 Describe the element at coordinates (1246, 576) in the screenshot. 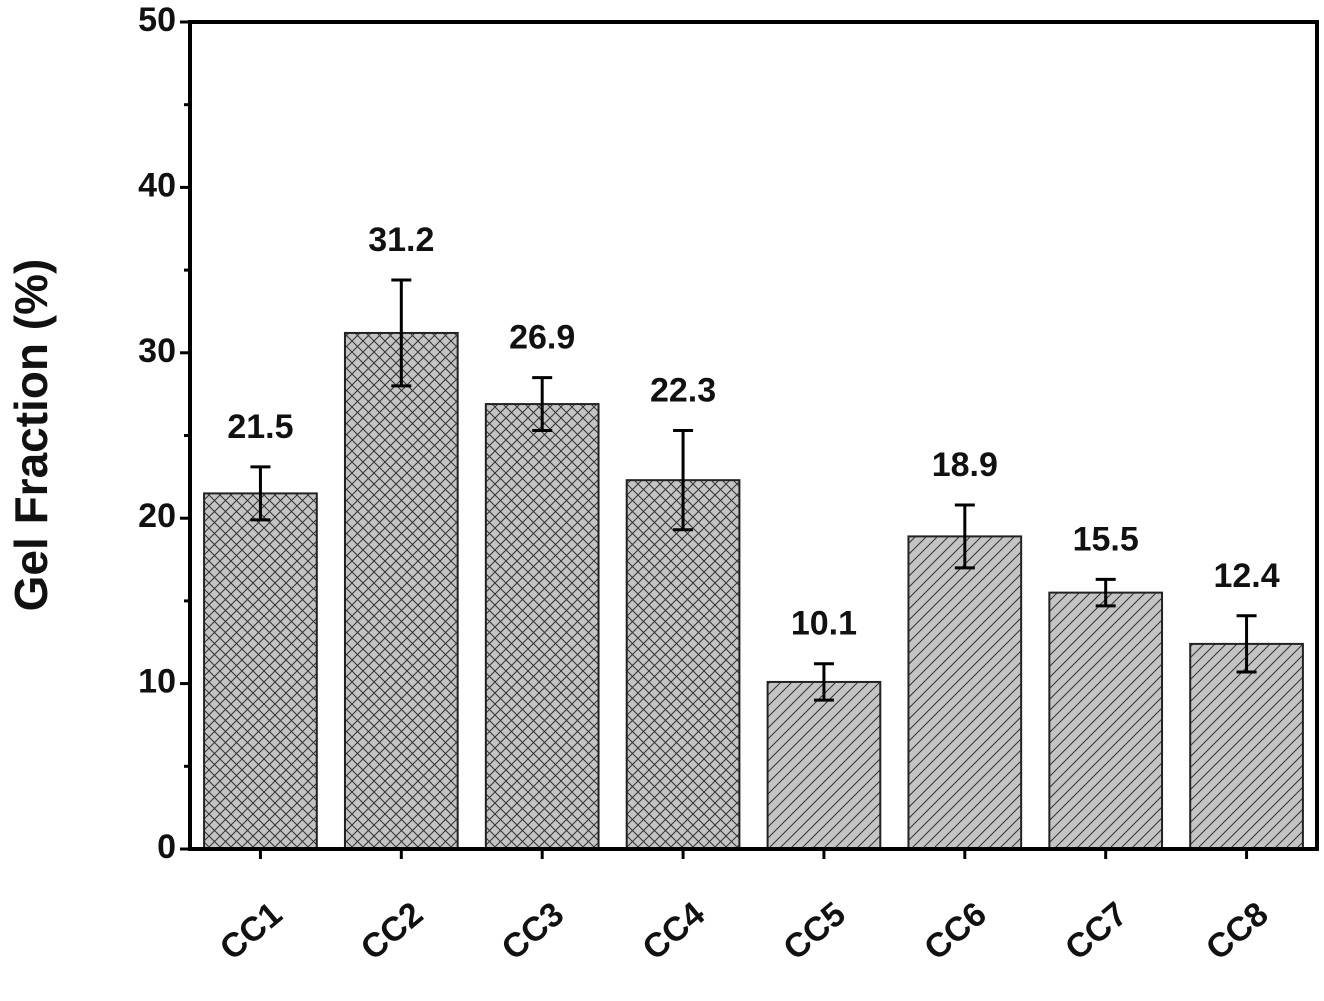

I see `data-label: 12.4` at that location.